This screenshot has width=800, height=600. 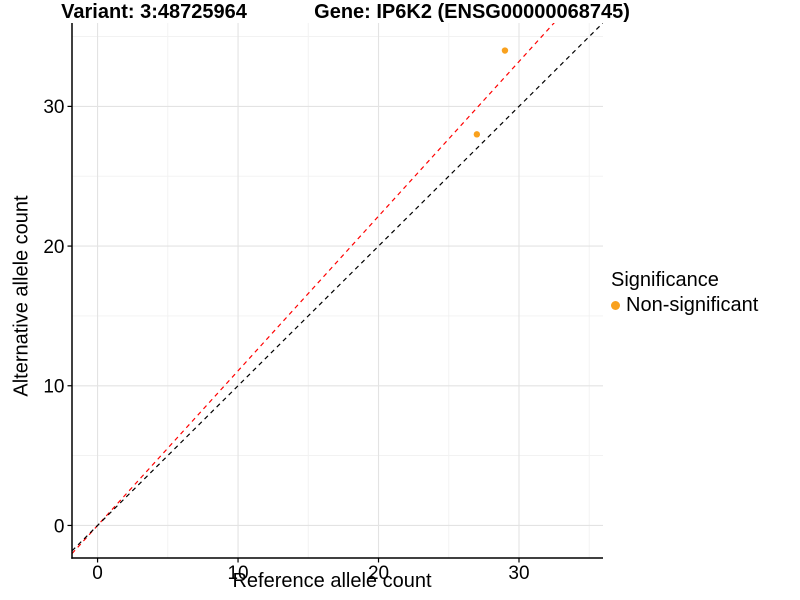 I want to click on x-tick-label: 30, so click(x=518, y=573).